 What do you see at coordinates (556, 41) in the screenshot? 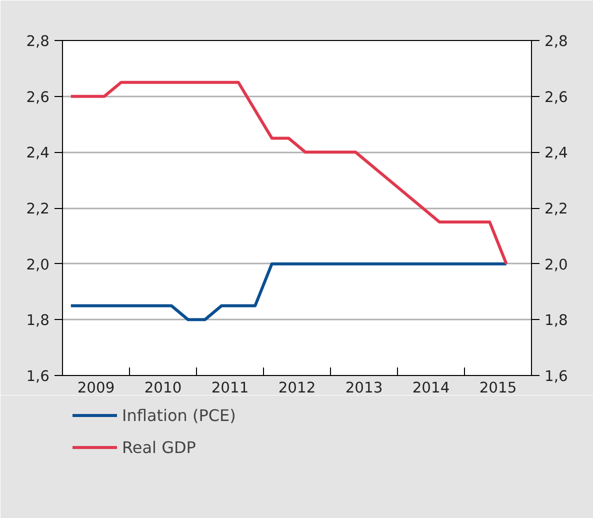
I see `y2-tick-label: 2,8` at bounding box center [556, 41].